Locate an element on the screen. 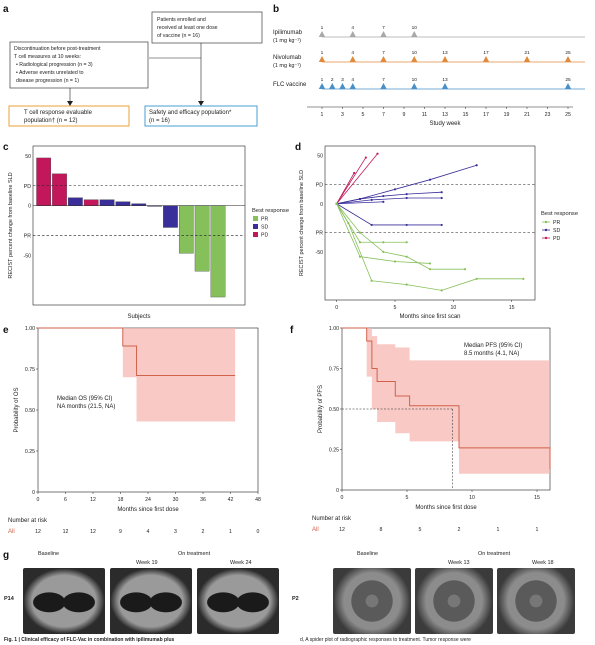 Image resolution: width=595 pixels, height=645 pixels. os-y-tick-label: 0.75 is located at coordinates (30, 370).